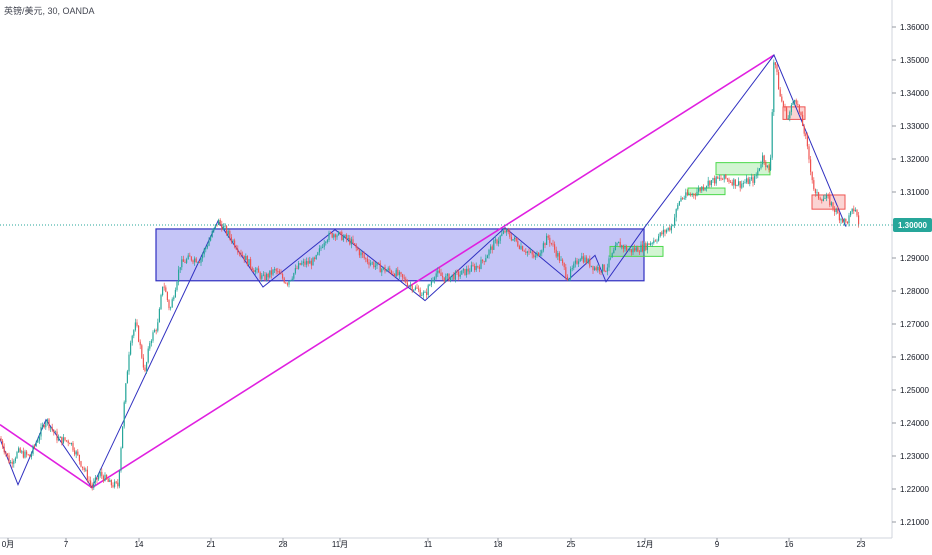  Describe the element at coordinates (211, 544) in the screenshot. I see `time-axis-label: 21` at that location.